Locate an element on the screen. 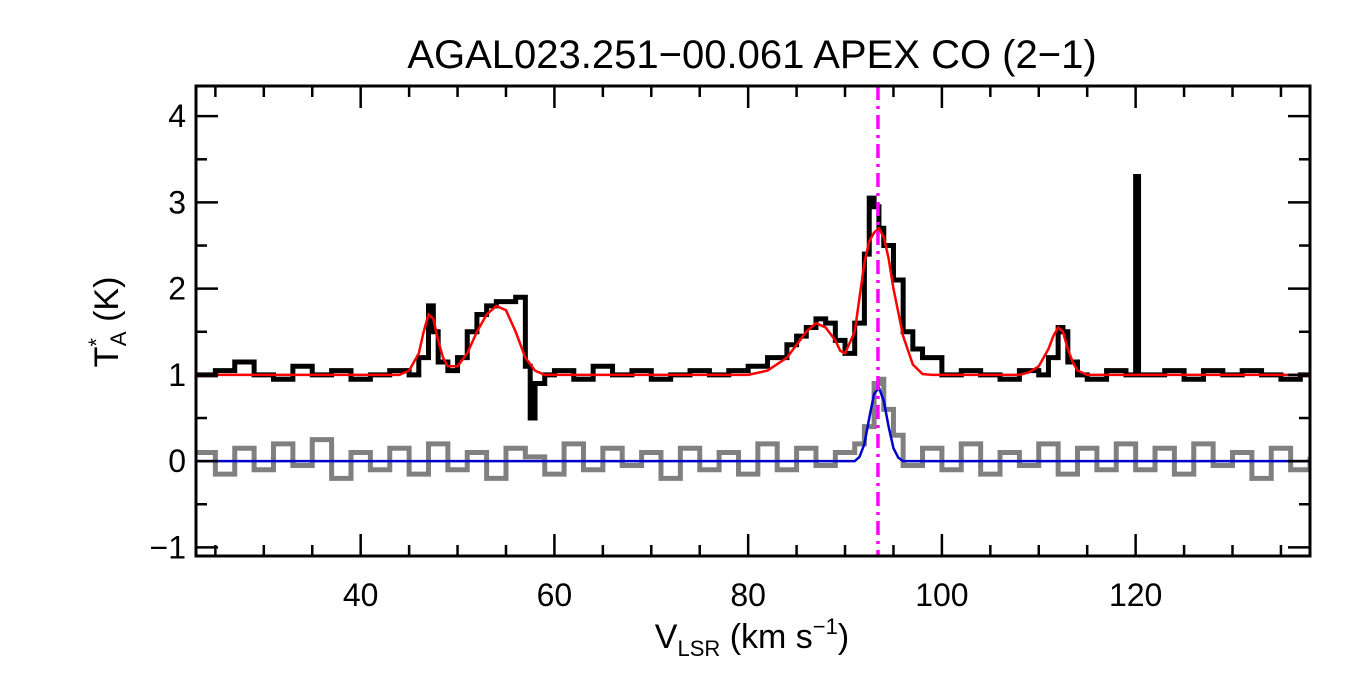  x-axis-label: VLSR (km s−1) is located at coordinates (752, 637).